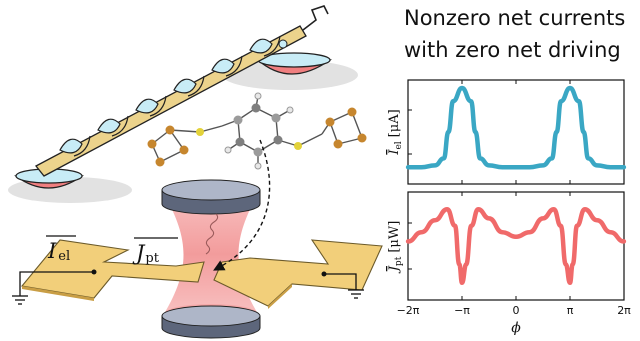 This screenshot has width=640, height=341. What do you see at coordinates (212, 234) in the screenshot?
I see `photon-wave` at bounding box center [212, 234].